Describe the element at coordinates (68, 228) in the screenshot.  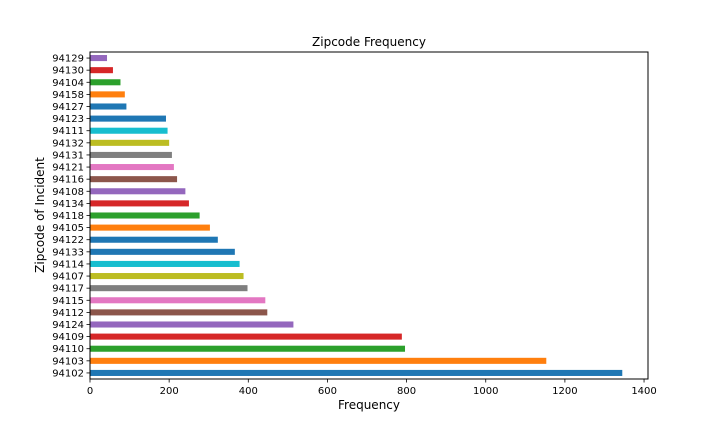
I see `y-tick-label: 94105` at that location.